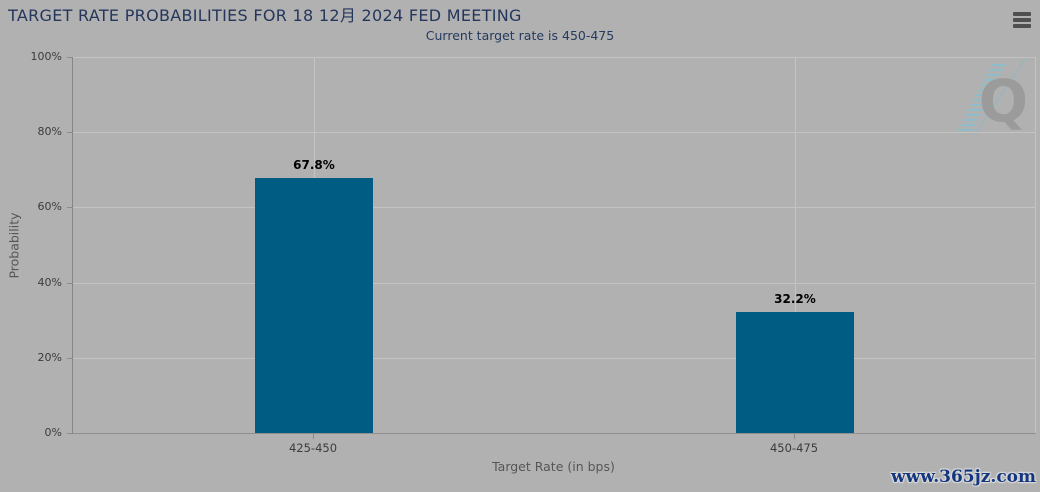  I want to click on x-tick-label: 450-475, so click(794, 448).